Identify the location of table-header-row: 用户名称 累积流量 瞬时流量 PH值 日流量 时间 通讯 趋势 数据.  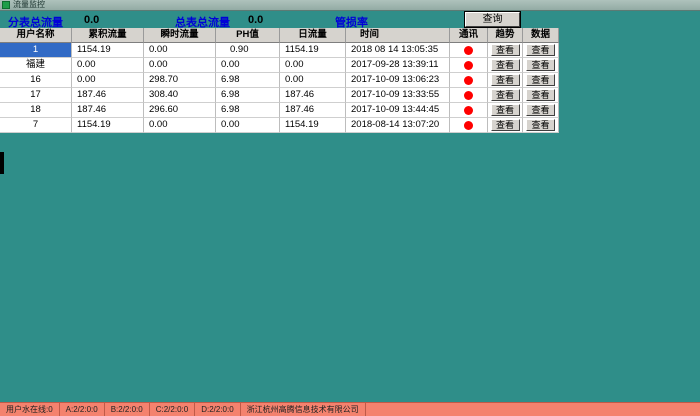
(279, 35).